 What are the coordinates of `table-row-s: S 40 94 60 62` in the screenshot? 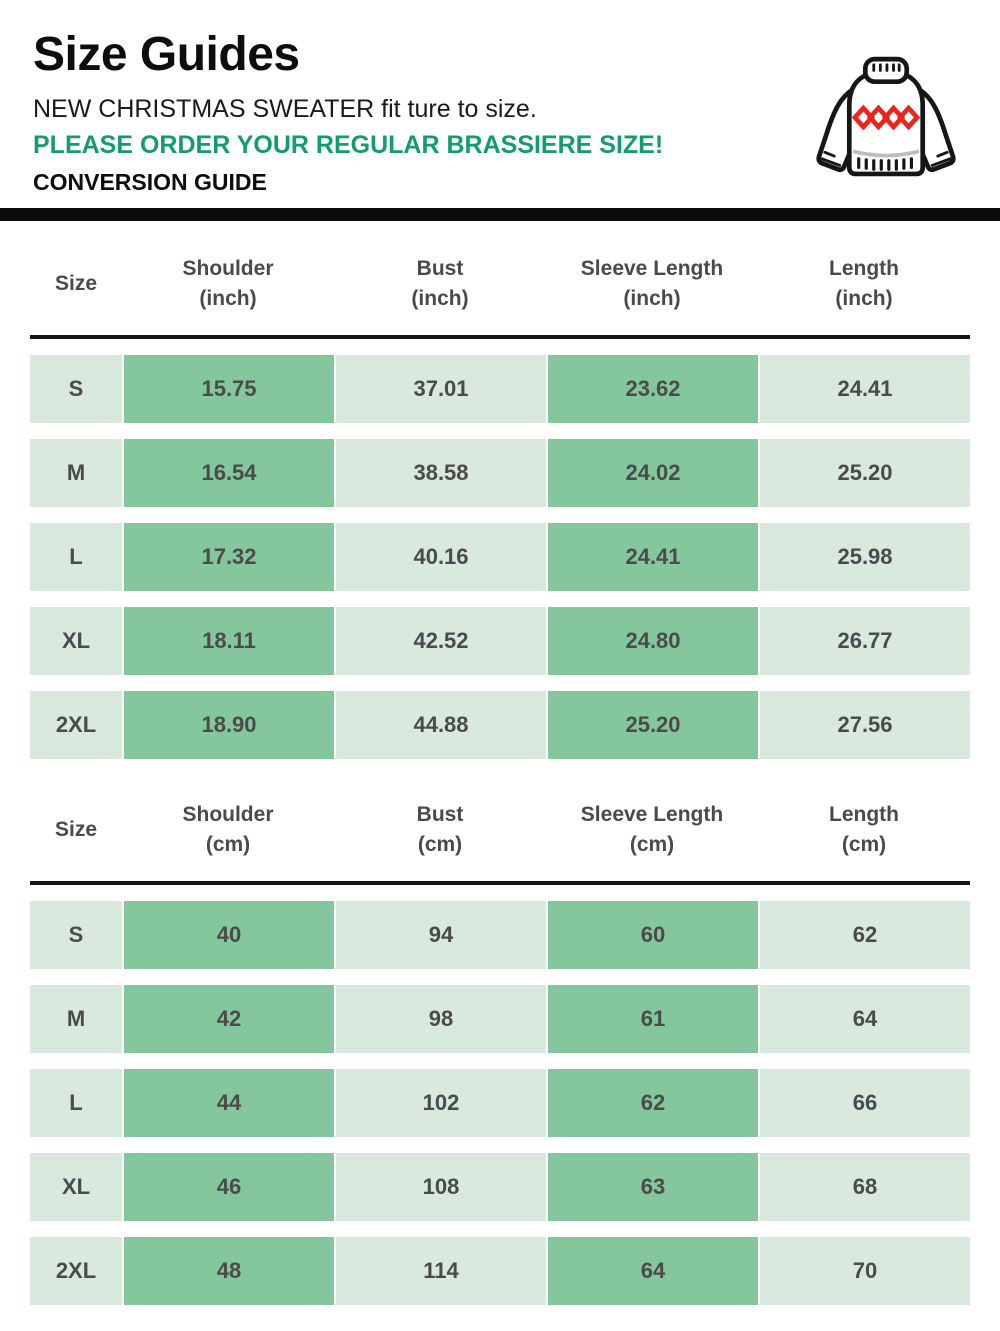 It's located at (500, 935).